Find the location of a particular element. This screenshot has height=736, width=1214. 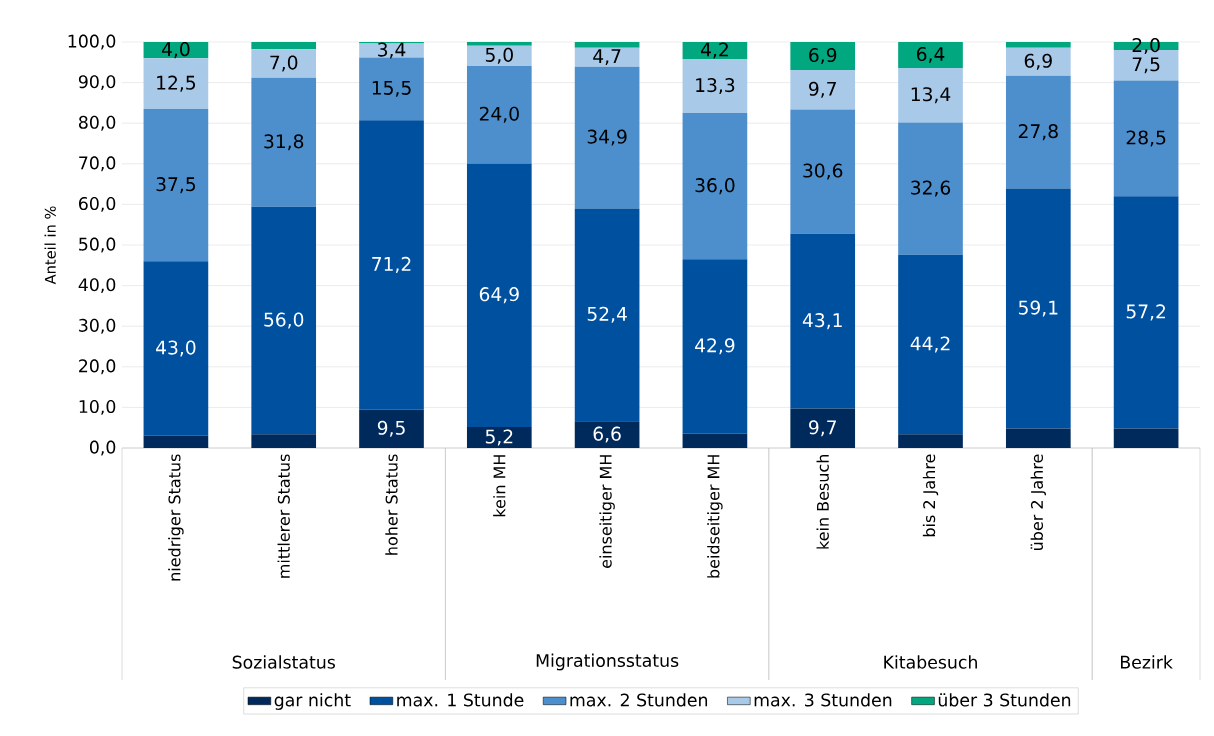

y-tick-label: 0,0 is located at coordinates (102, 448).